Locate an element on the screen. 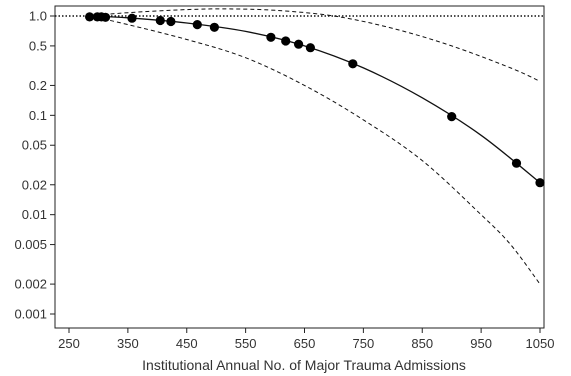 The width and height of the screenshot is (571, 376). x-axis: 250 350 450 550 650 750 850 950 1050 is located at coordinates (306, 339).